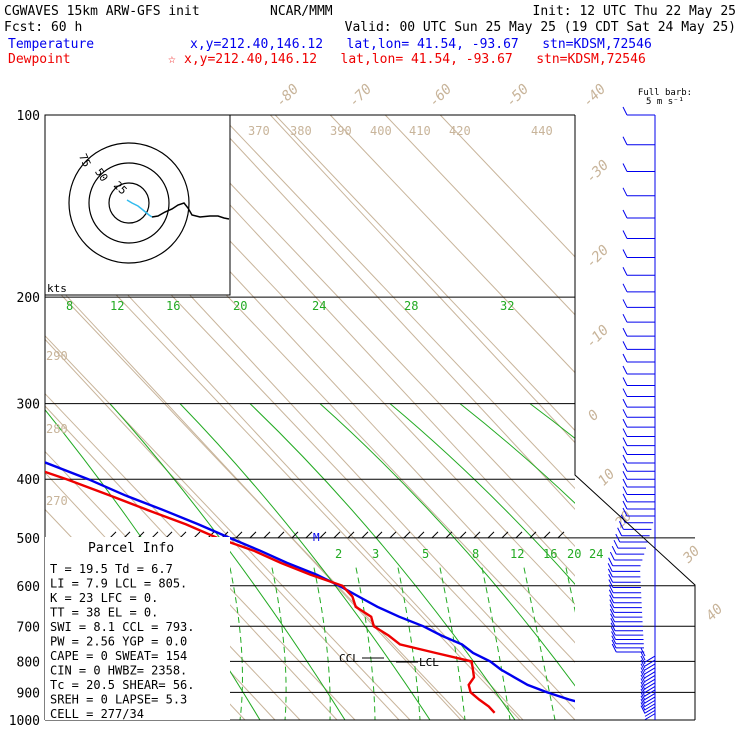  What do you see at coordinates (173, 306) in the screenshot?
I see `mixing-ratio-label: 16` at bounding box center [173, 306].